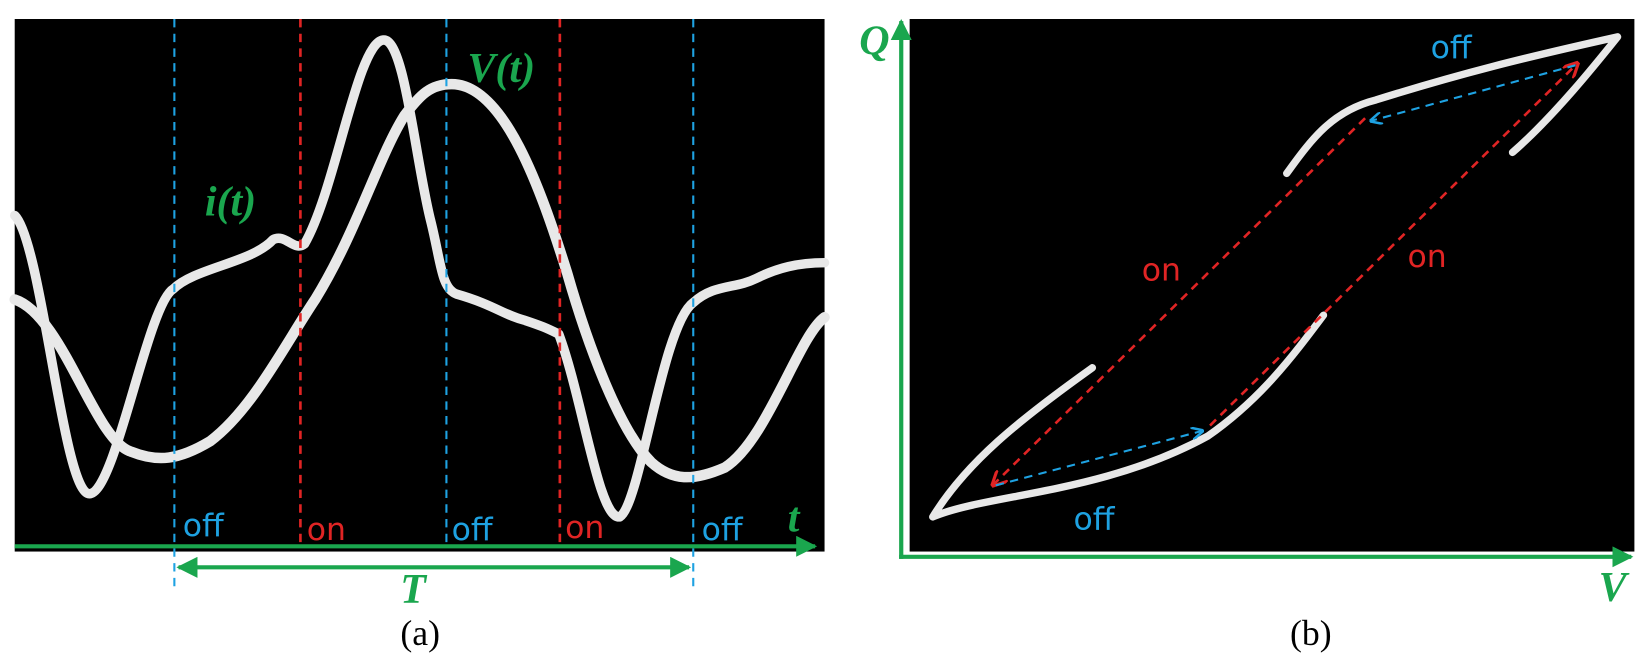 This screenshot has height=663, width=1647. What do you see at coordinates (501, 69) in the screenshot?
I see `curve-label: V(t)` at bounding box center [501, 69].